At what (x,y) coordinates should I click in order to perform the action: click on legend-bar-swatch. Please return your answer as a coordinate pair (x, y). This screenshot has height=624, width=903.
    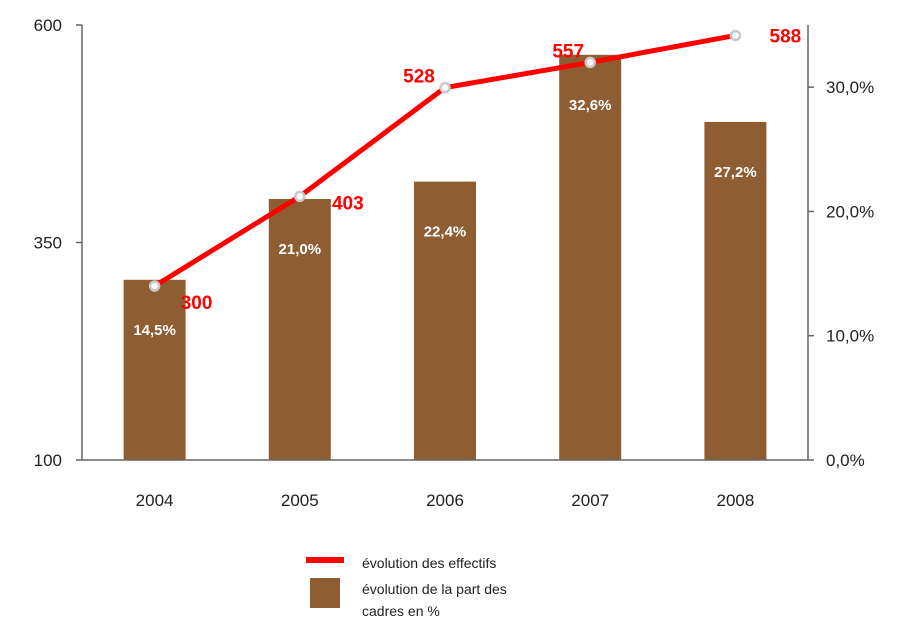
    Looking at the image, I should click on (325, 593).